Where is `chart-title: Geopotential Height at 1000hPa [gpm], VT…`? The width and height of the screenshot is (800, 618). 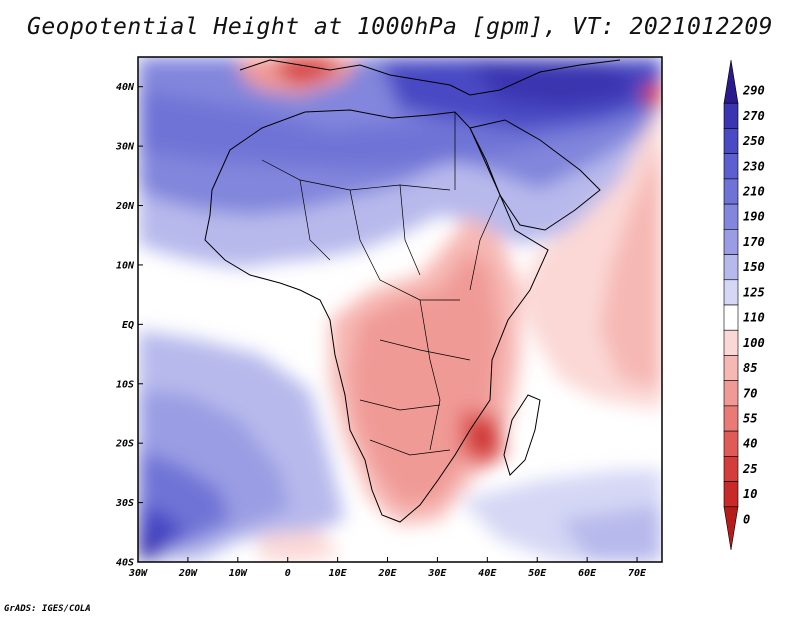
chart-title: Geopotential Height at 1000hPa [gpm], VT… is located at coordinates (400, 27).